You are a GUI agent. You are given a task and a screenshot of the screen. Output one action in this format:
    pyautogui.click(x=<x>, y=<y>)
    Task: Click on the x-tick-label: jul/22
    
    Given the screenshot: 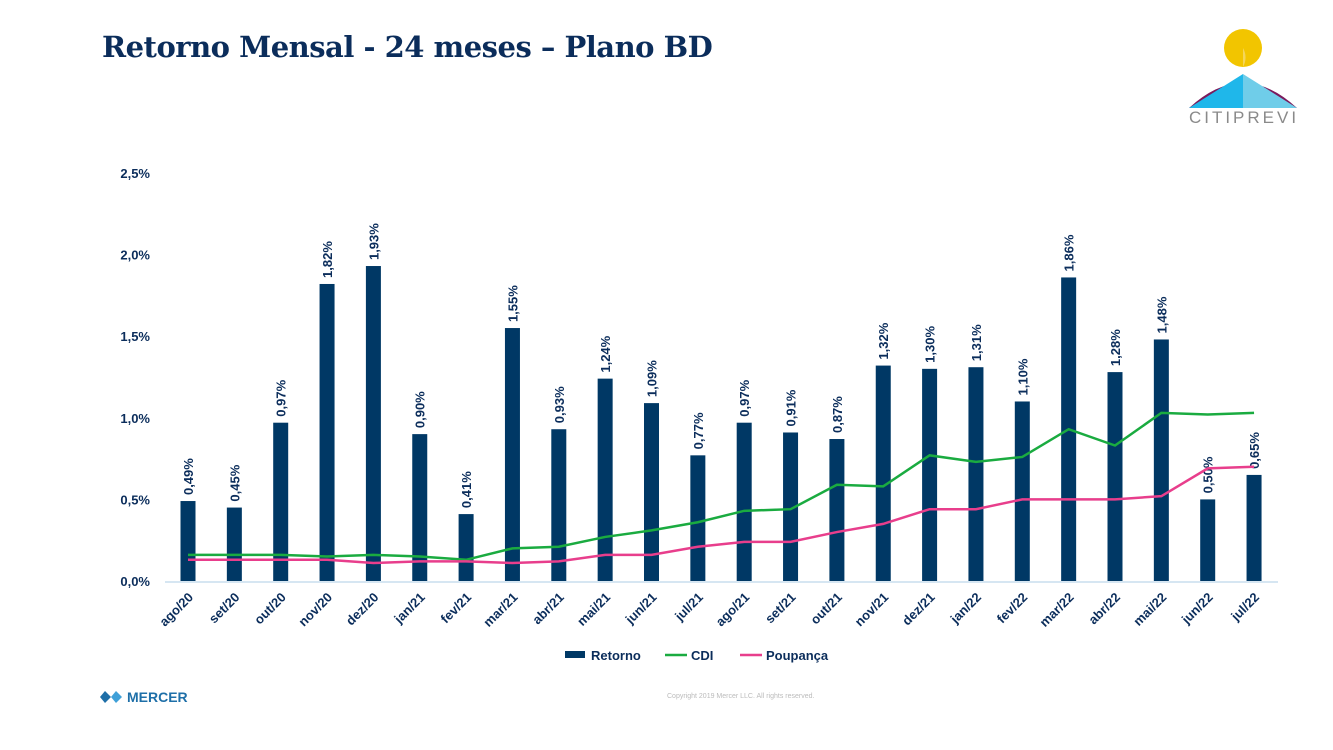 What is the action you would take?
    pyautogui.click(x=1244, y=607)
    